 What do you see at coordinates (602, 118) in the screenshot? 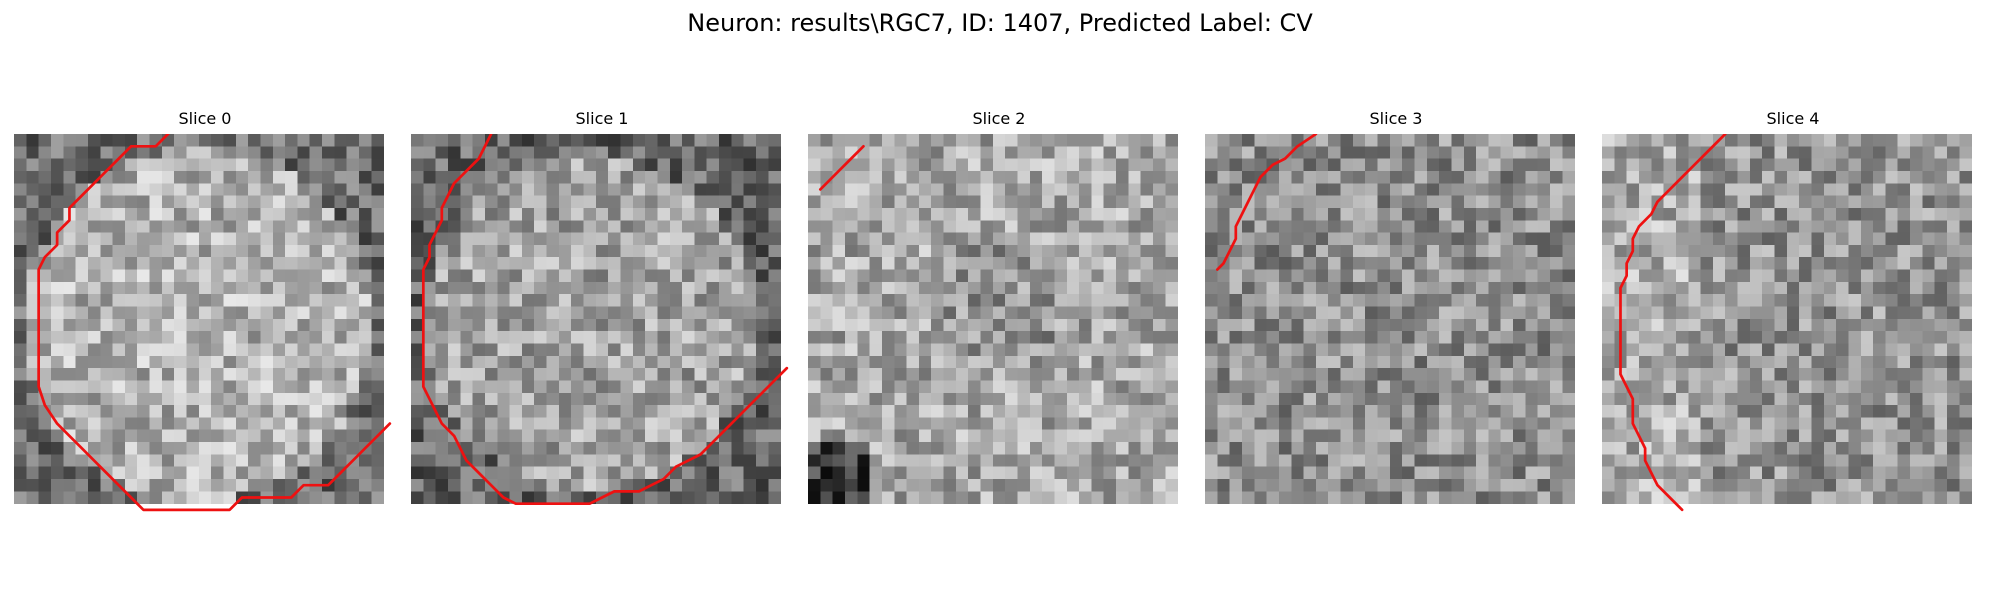
I see `slice-title: Slice 1` at bounding box center [602, 118].